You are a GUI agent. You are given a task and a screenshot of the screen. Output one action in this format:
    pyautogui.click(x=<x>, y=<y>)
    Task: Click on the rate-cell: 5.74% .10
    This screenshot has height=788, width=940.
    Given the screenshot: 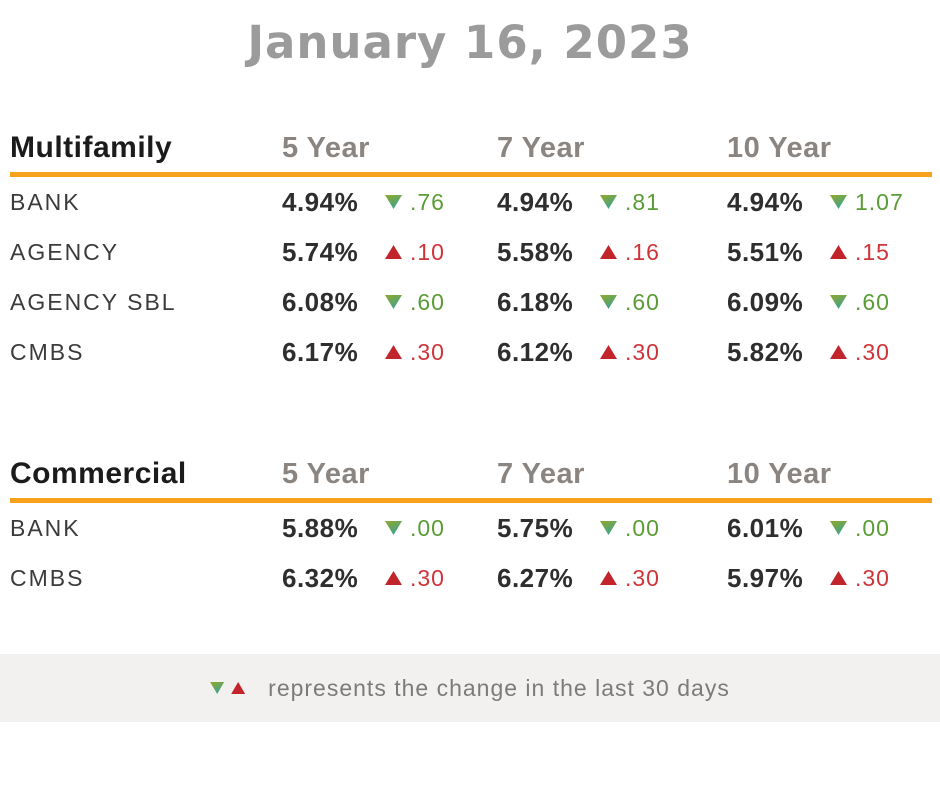 What is the action you would take?
    pyautogui.click(x=389, y=252)
    